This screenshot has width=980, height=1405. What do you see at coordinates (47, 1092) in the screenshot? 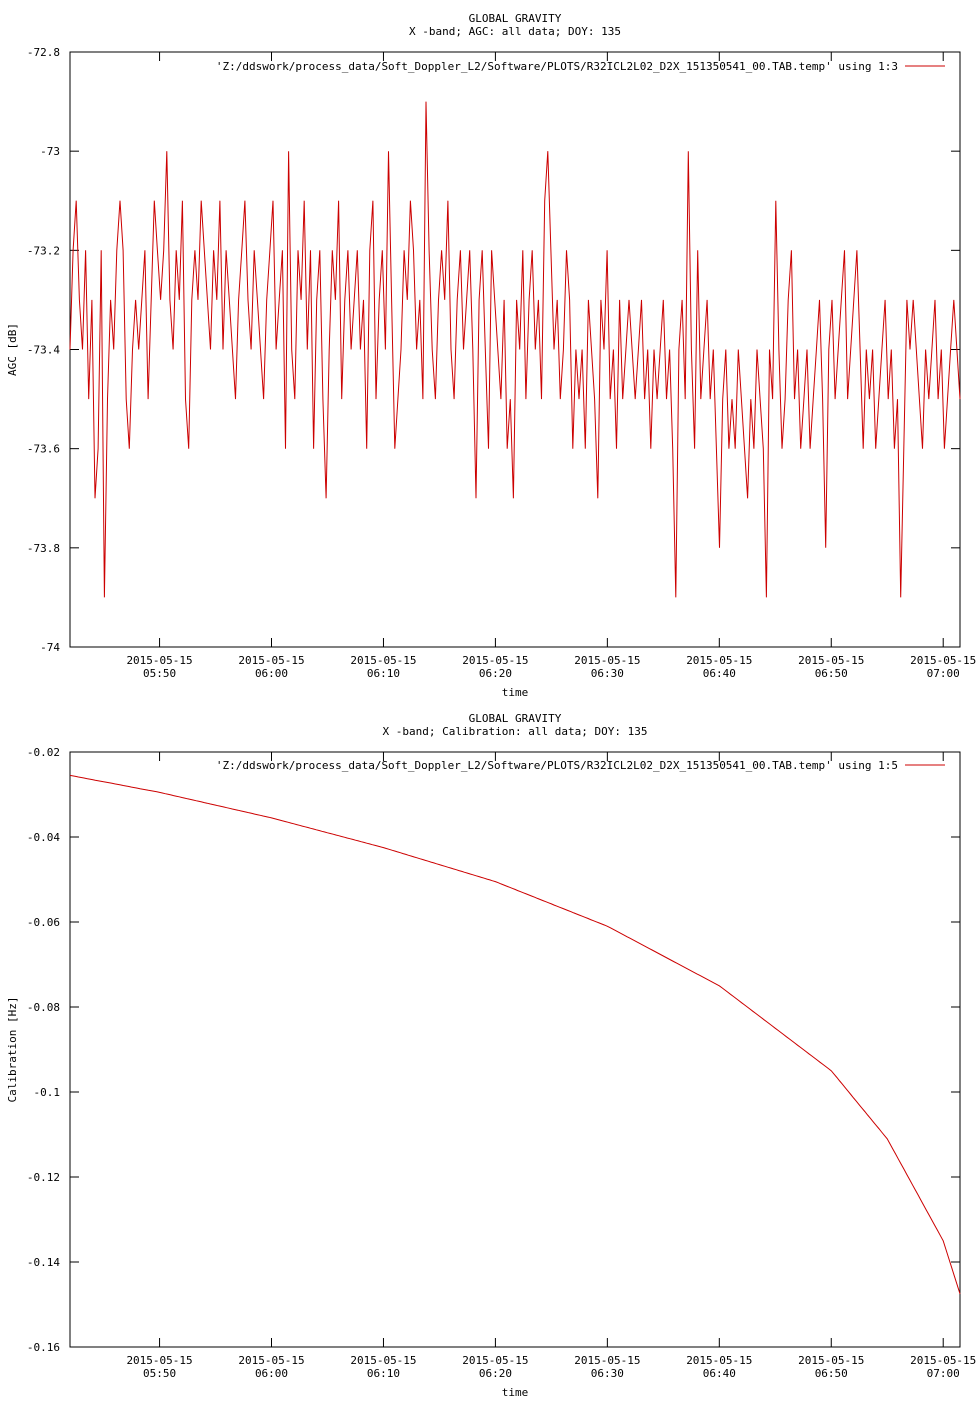
I see `y-tick-label: -0.1` at bounding box center [47, 1092].